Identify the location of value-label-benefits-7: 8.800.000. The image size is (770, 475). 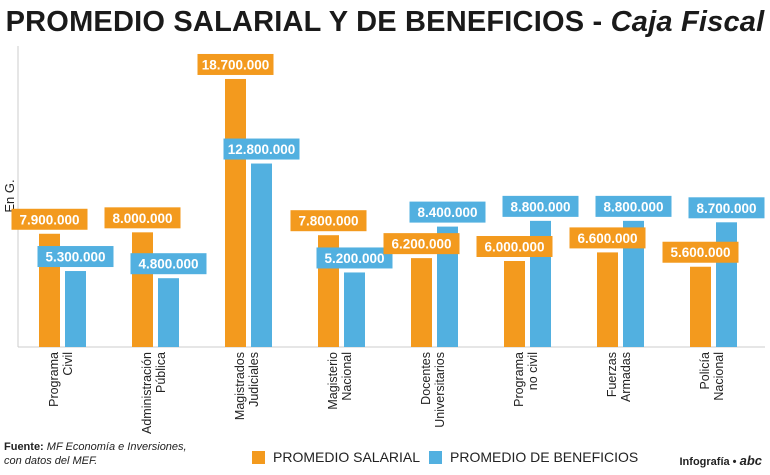
(633, 206).